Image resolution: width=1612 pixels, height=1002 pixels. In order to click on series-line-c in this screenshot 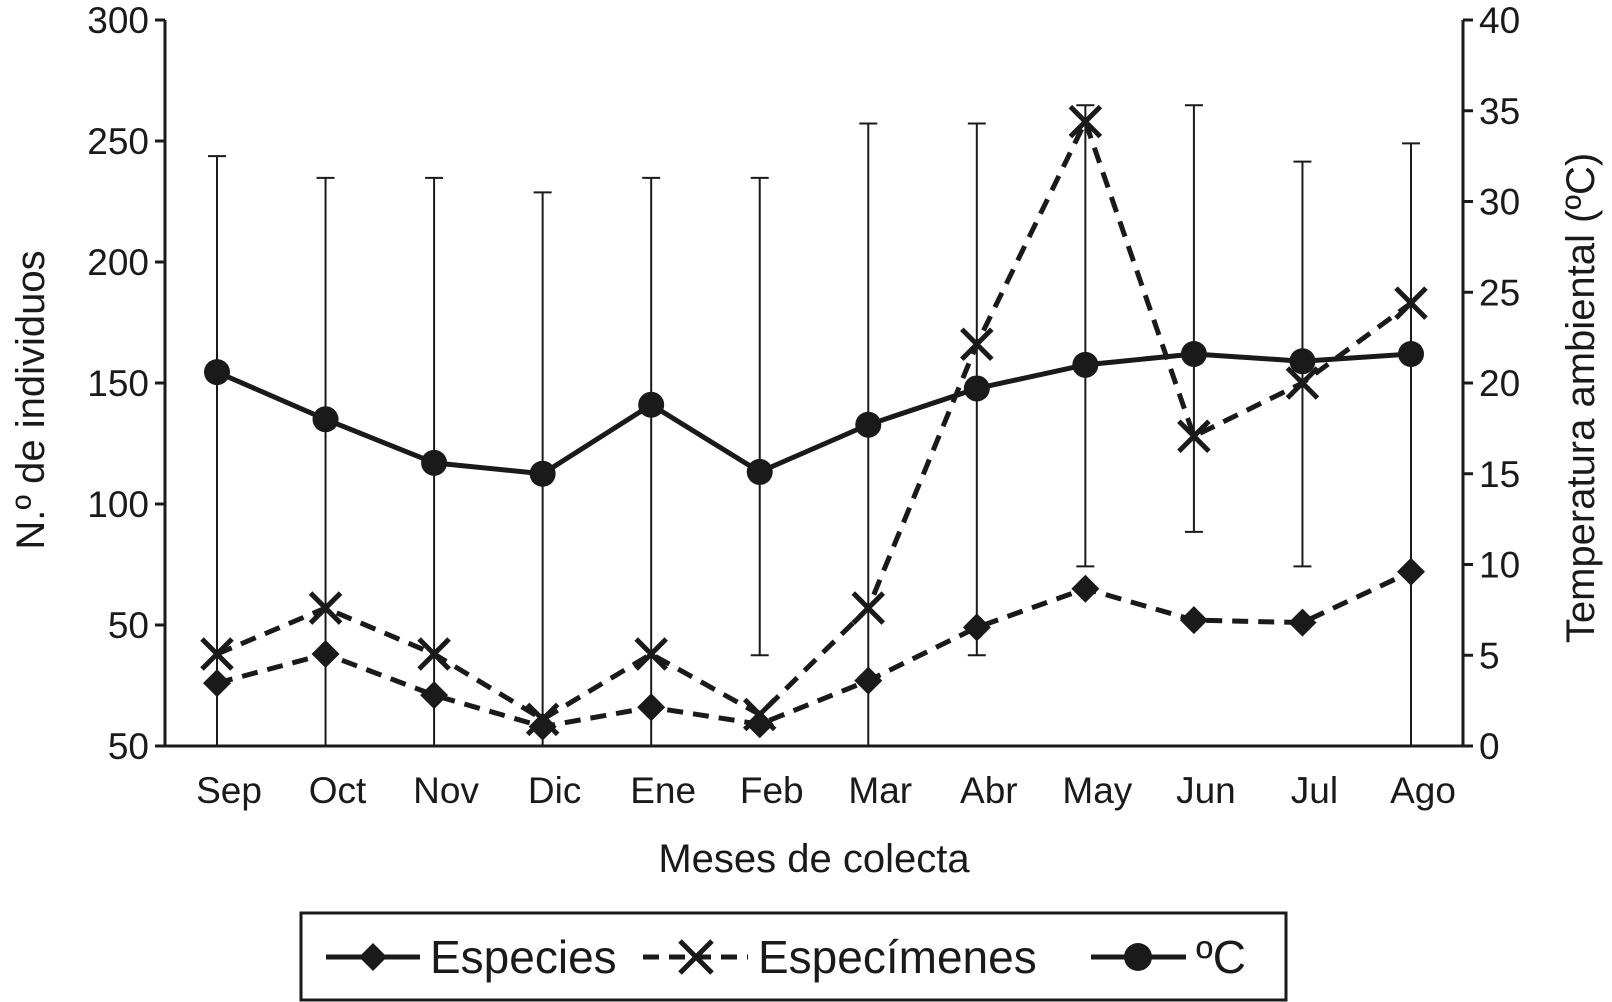, I will do `click(814, 414)`.